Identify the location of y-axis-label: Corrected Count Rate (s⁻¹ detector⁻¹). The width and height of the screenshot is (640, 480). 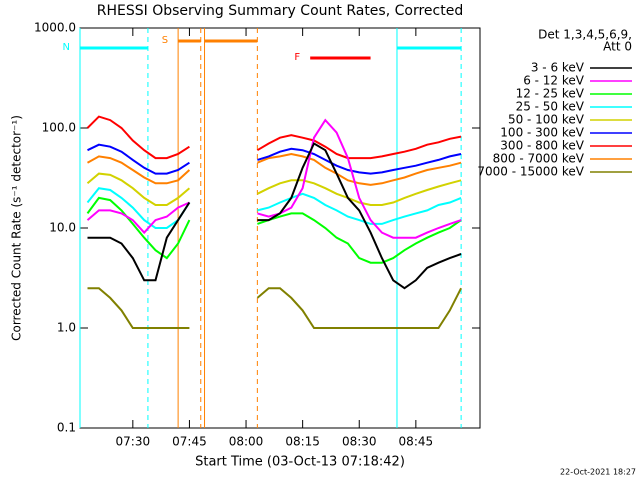
(17, 228).